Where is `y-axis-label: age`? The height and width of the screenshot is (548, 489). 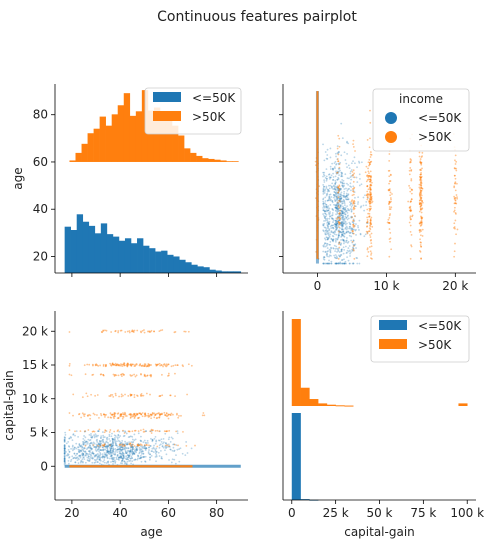
y-axis-label: age is located at coordinates (18, 178).